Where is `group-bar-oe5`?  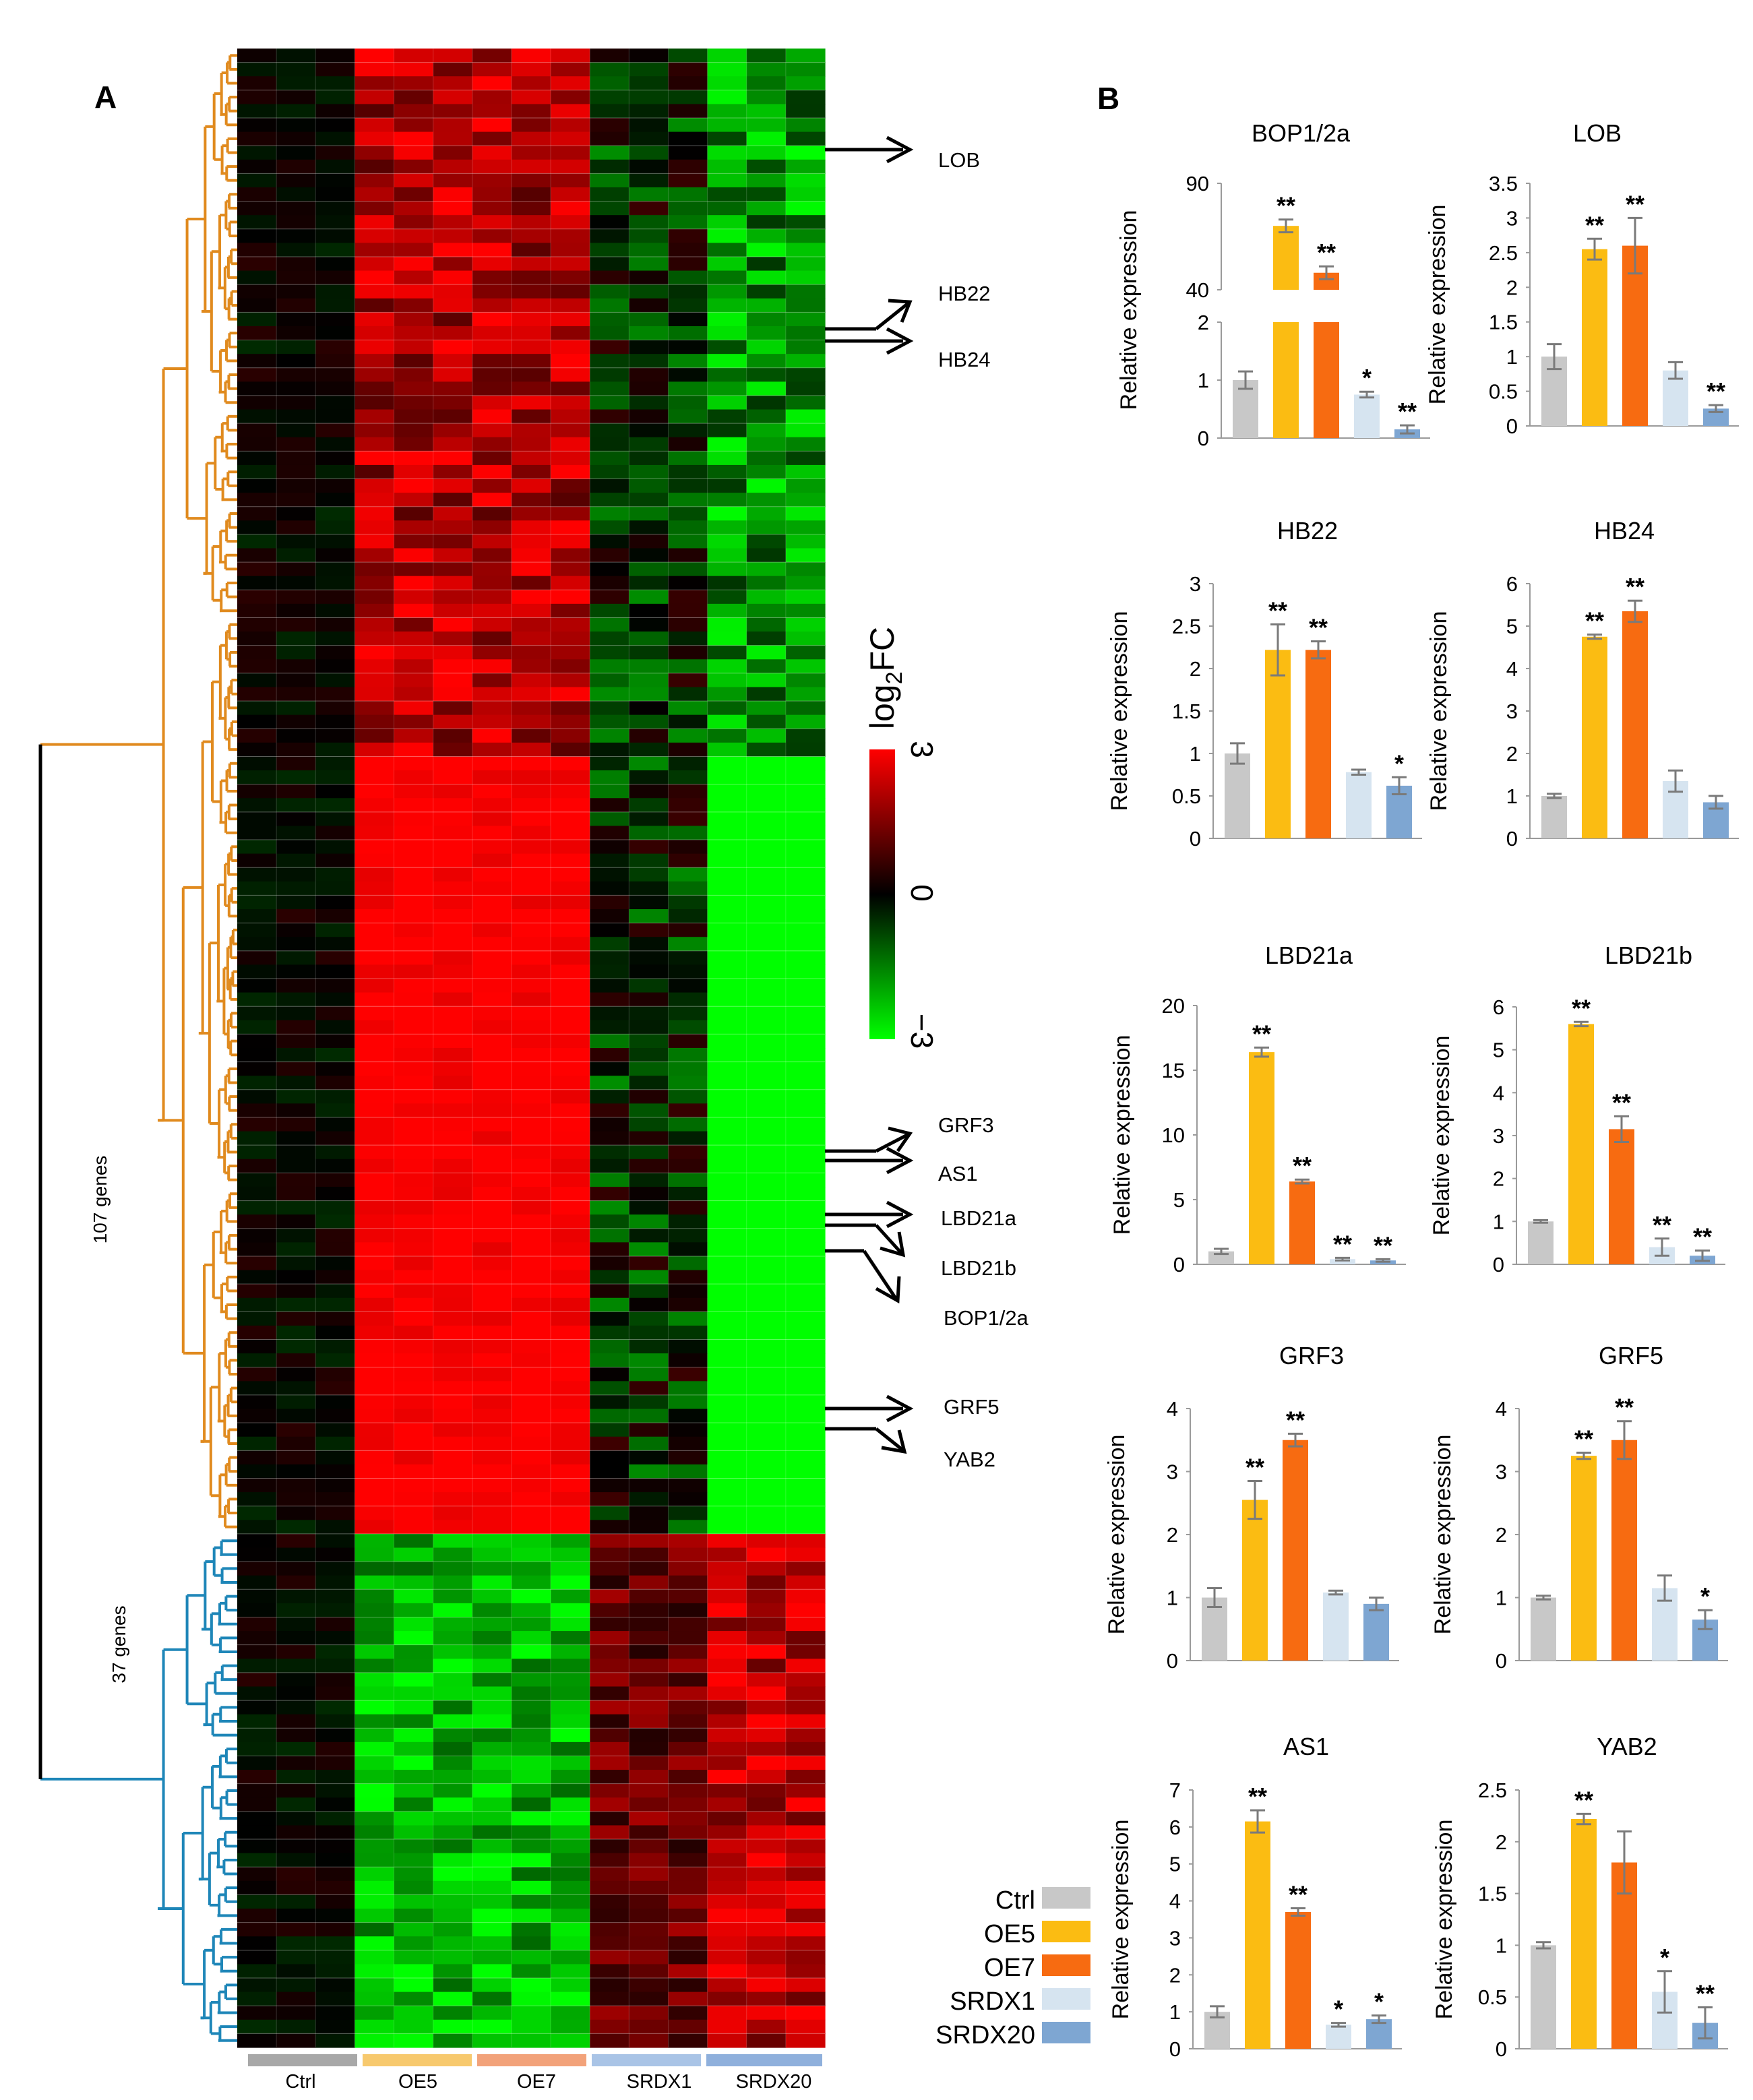 group-bar-oe5 is located at coordinates (417, 2060).